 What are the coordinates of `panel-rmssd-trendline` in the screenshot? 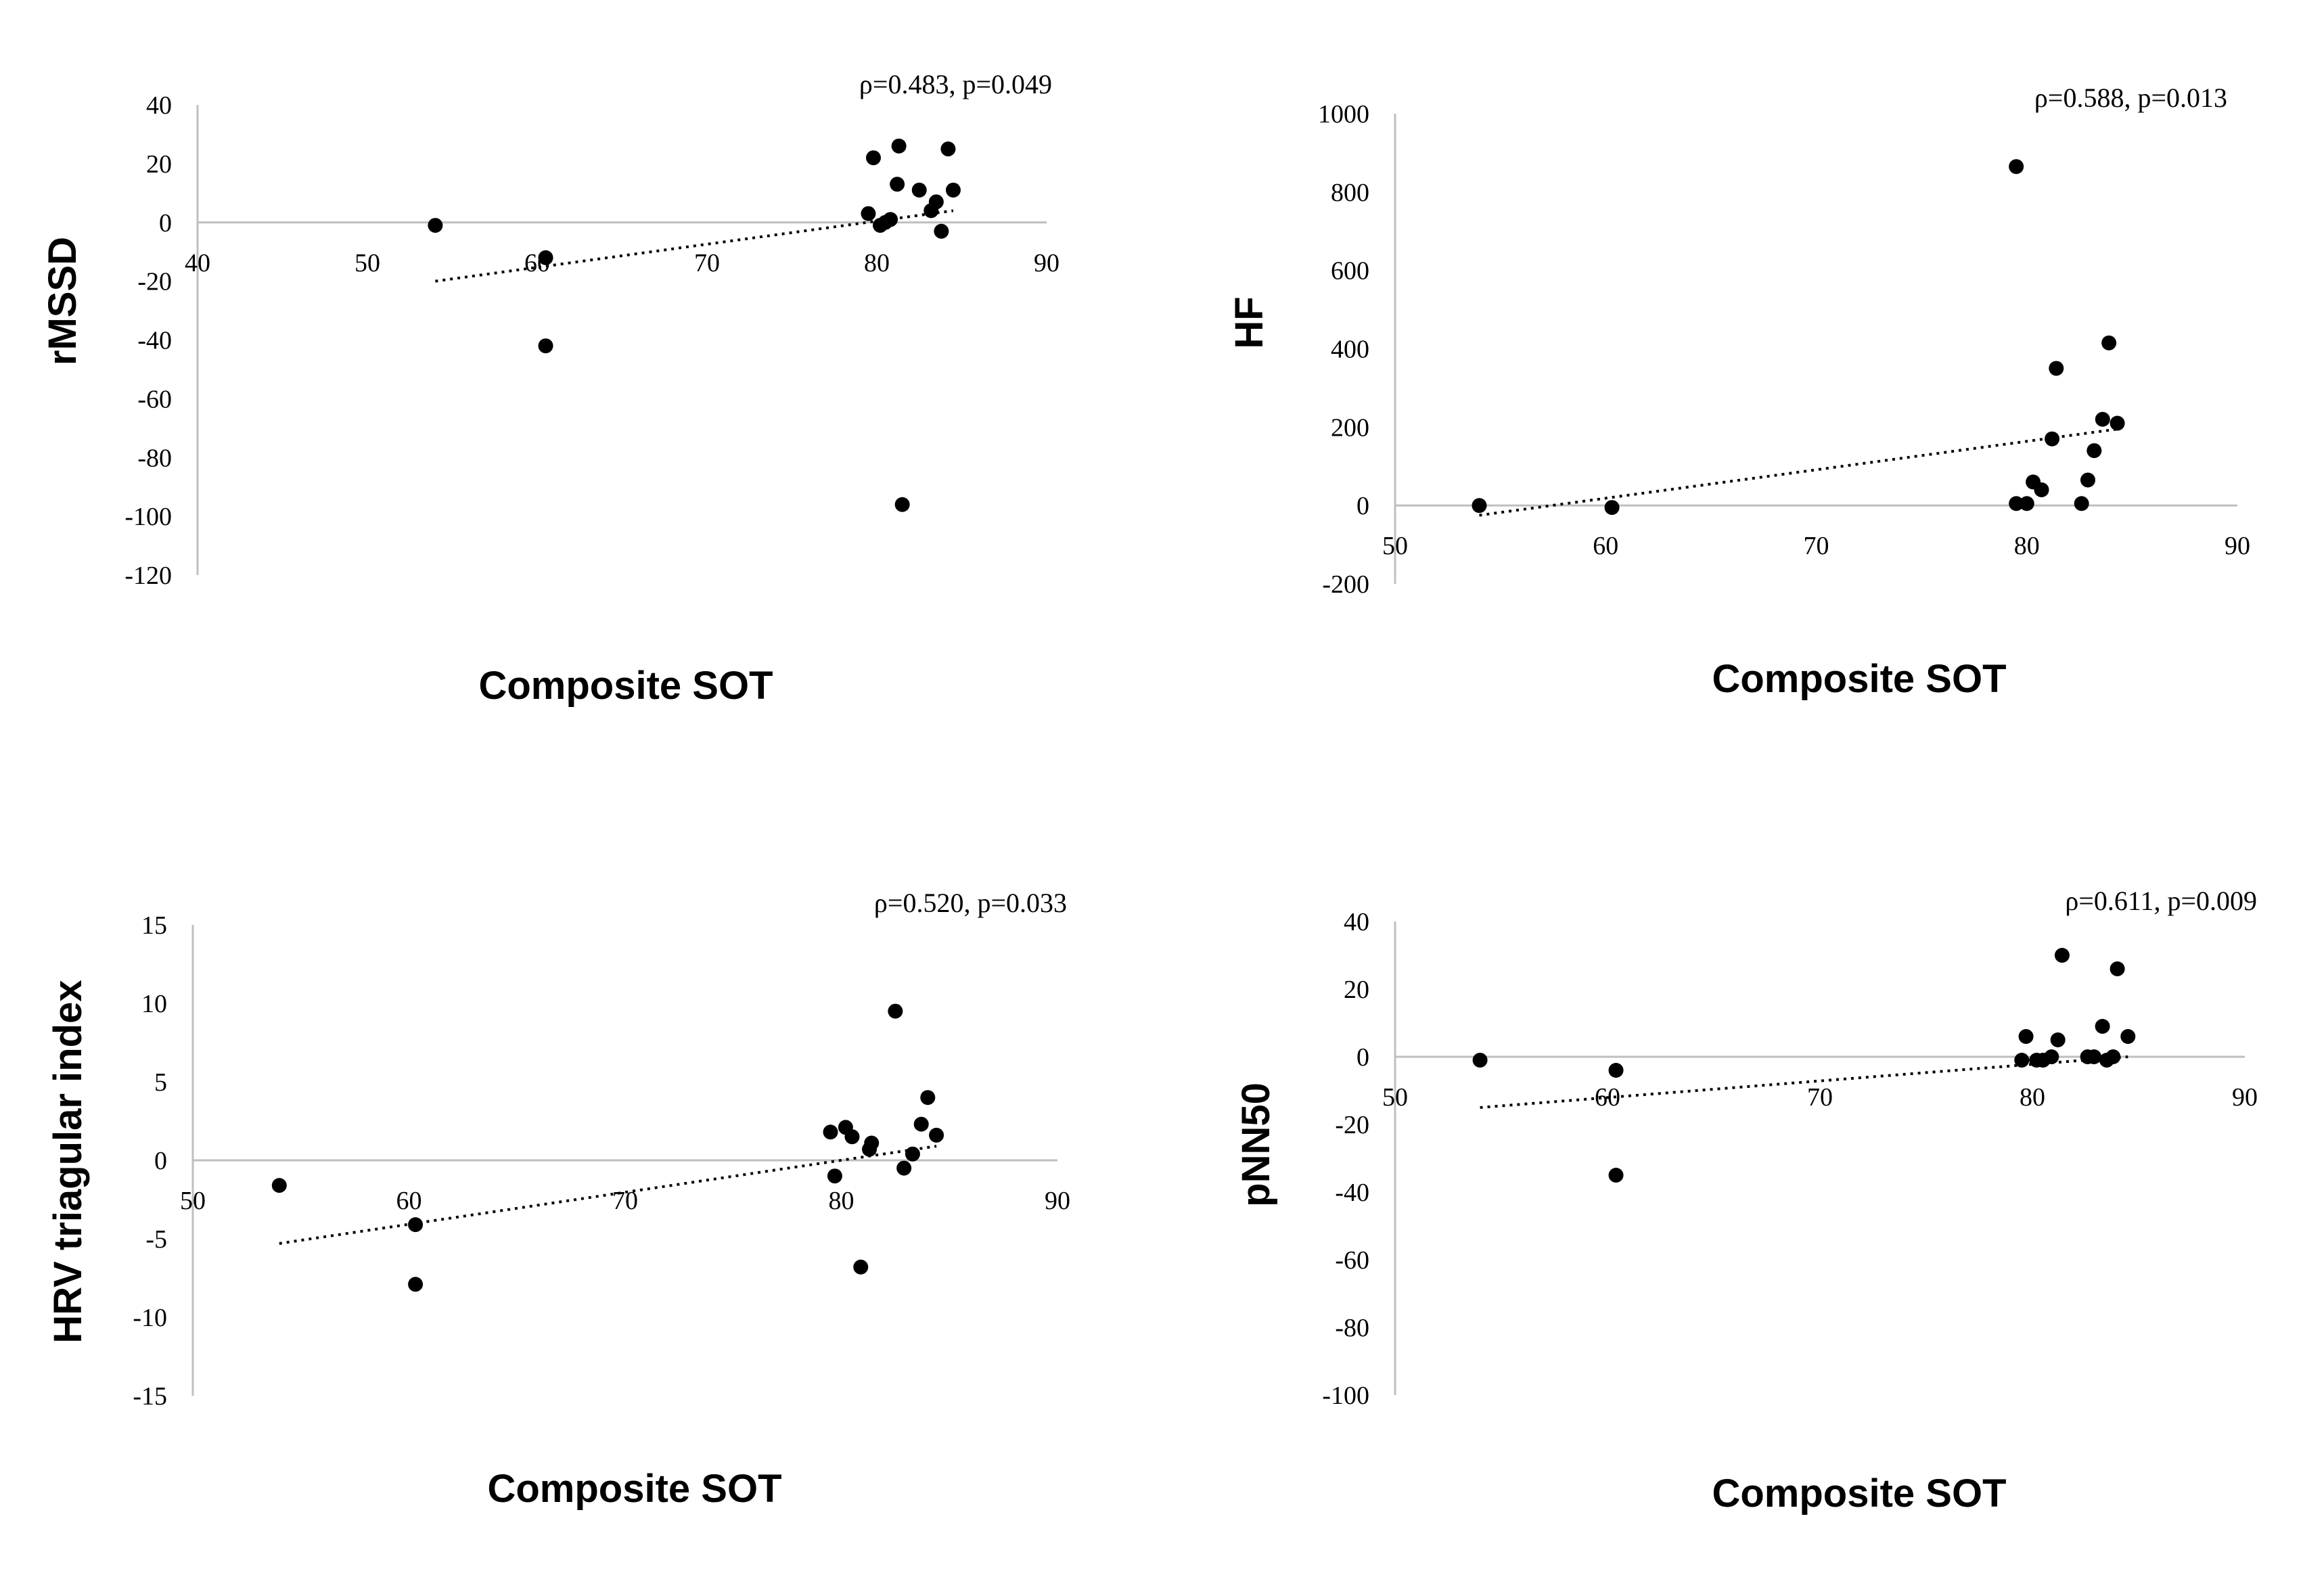 It's located at (694, 246).